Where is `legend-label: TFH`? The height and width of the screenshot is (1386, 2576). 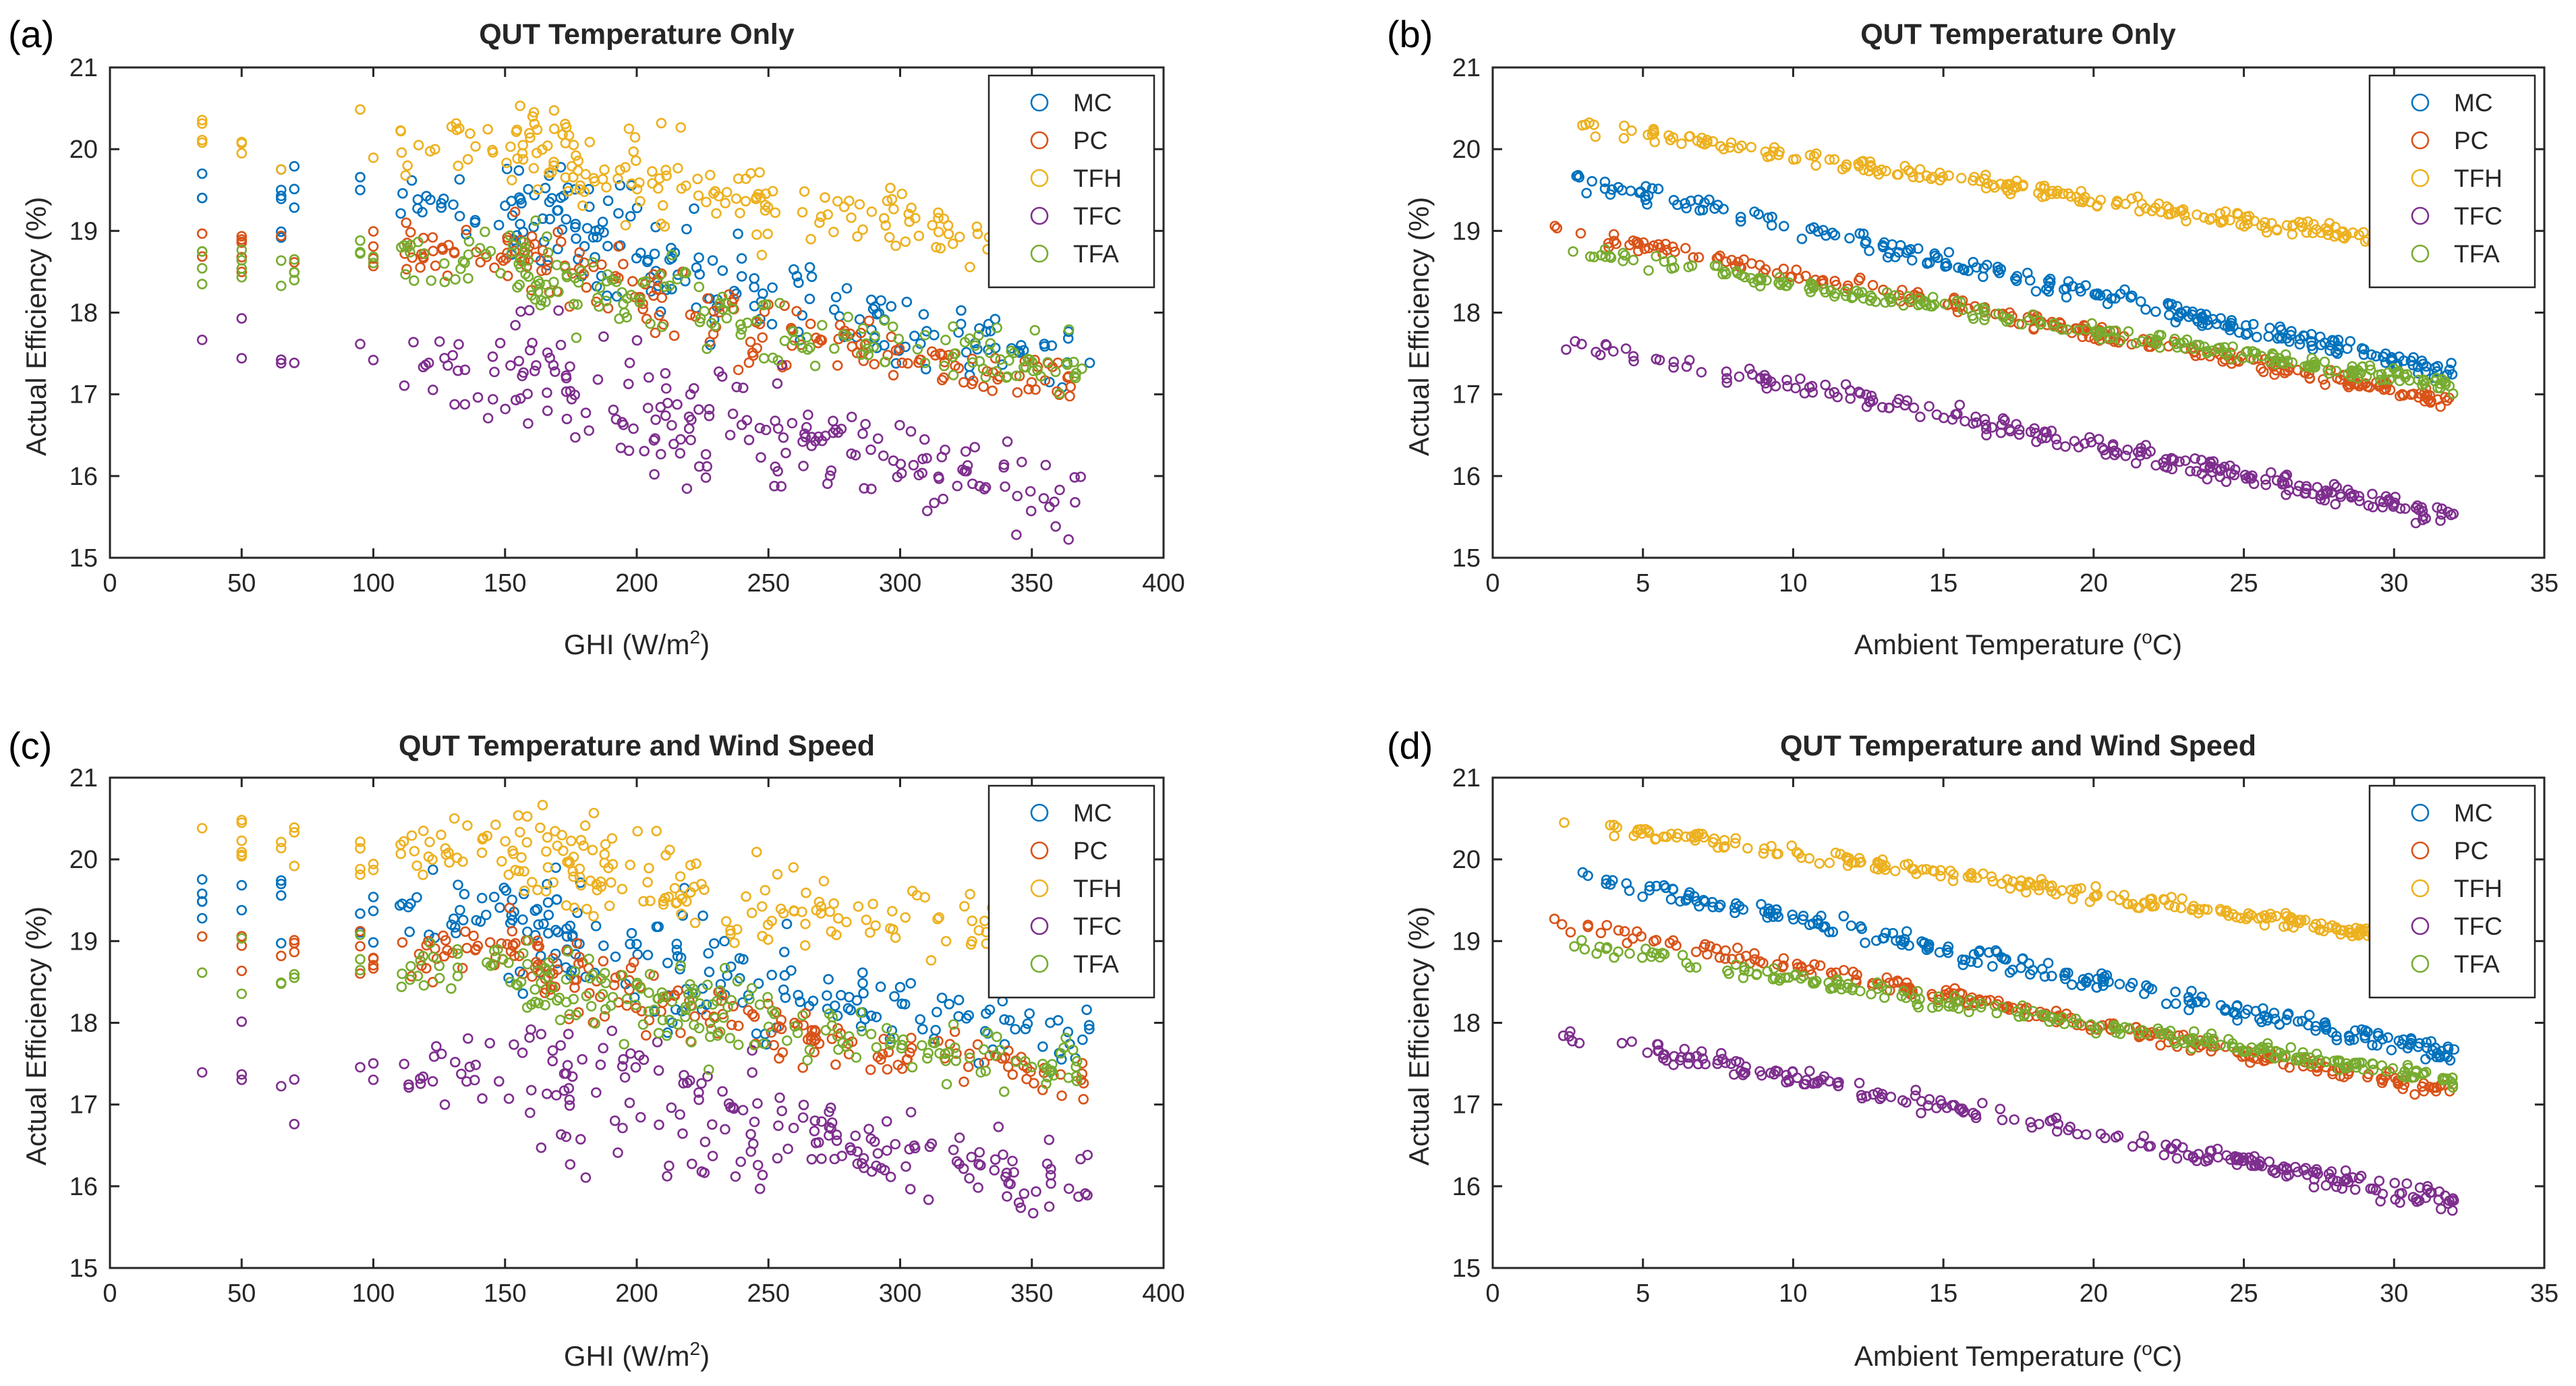
legend-label: TFH is located at coordinates (1097, 889).